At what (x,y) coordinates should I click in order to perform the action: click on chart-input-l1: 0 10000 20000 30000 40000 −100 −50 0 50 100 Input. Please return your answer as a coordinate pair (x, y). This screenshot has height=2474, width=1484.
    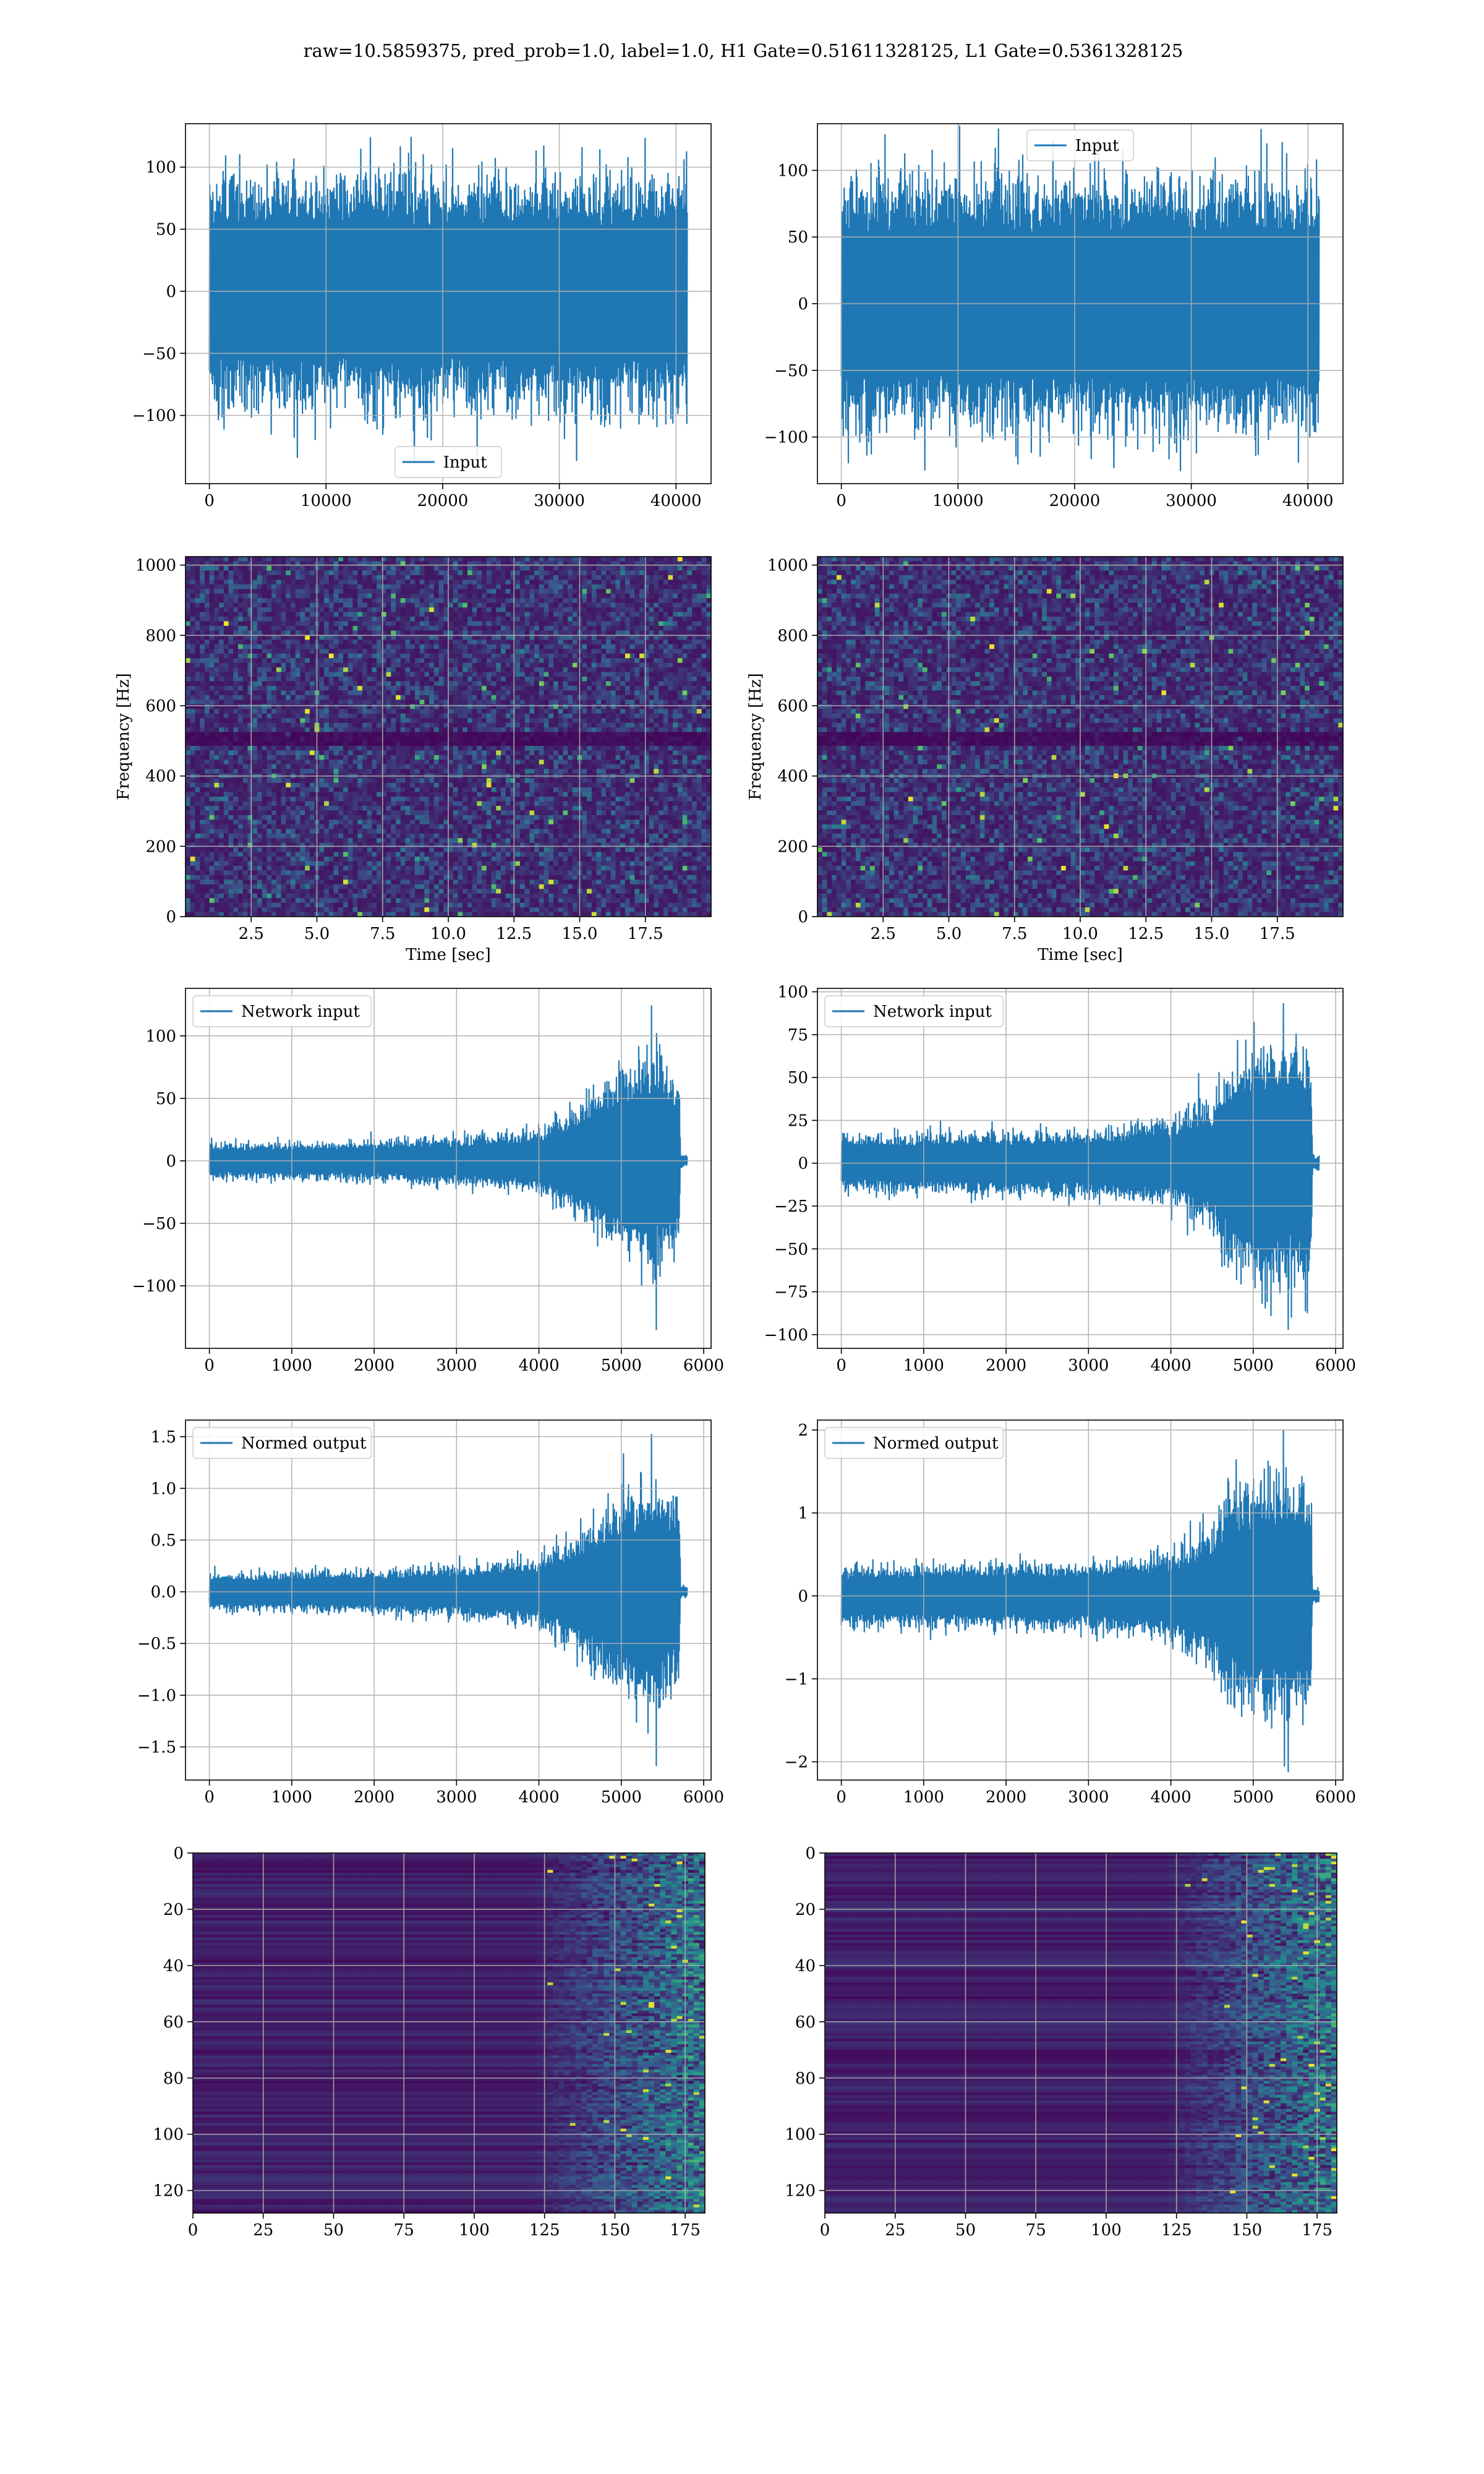
    Looking at the image, I should click on (1054, 316).